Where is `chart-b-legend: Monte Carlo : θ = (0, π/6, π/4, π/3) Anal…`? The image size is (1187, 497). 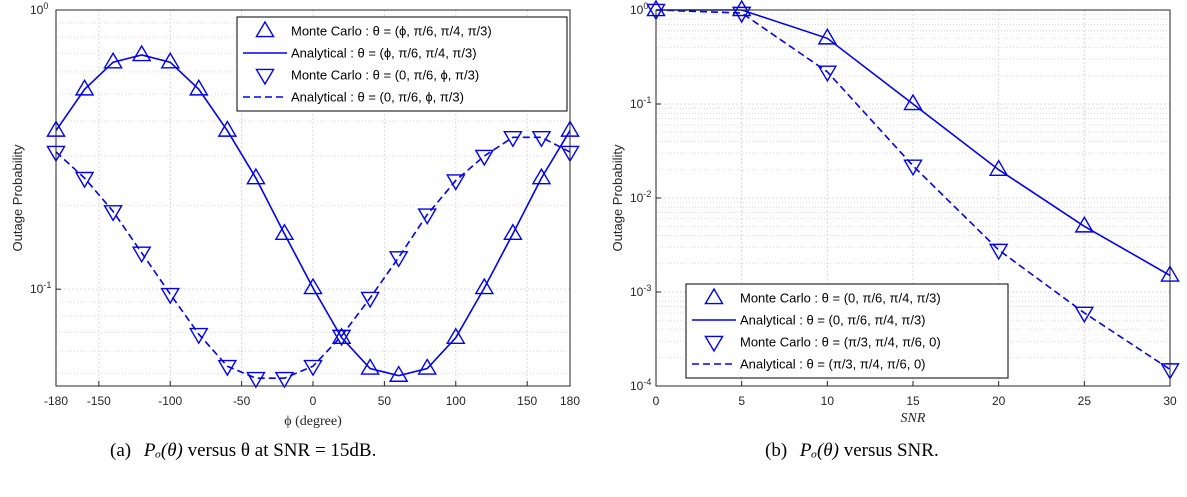
chart-b-legend: Monte Carlo : θ = (0, π/6, π/4, π/3) Anal… is located at coordinates (847, 331).